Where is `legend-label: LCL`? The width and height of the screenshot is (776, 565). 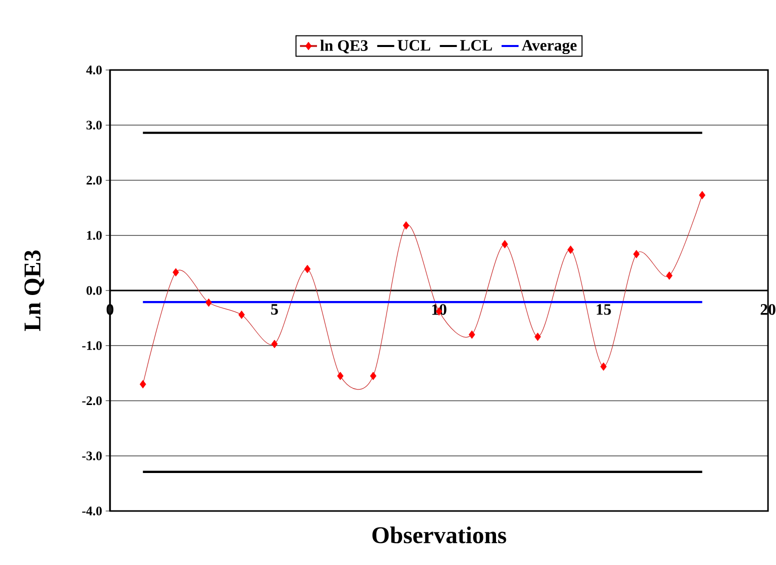 legend-label: LCL is located at coordinates (476, 45).